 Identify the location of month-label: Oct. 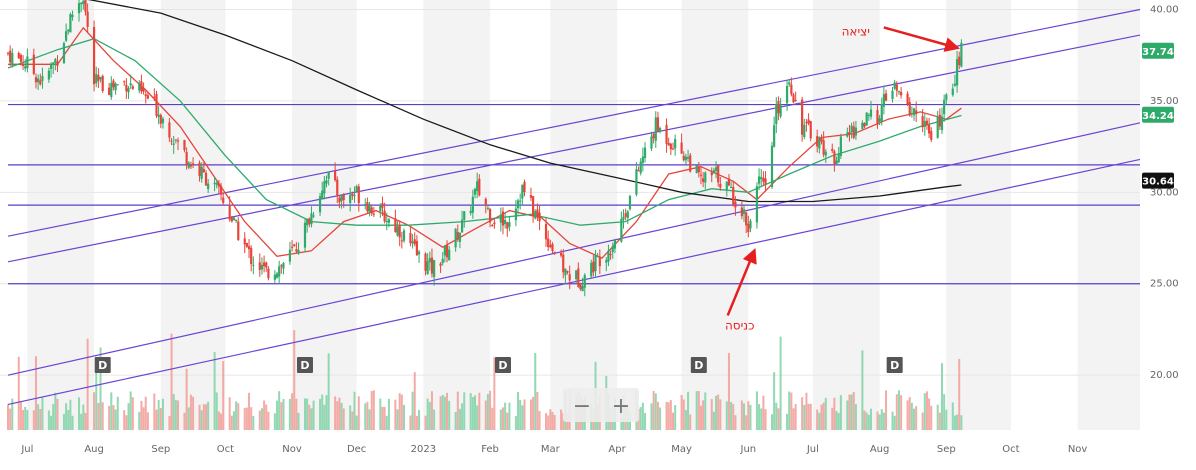
(1010, 449).